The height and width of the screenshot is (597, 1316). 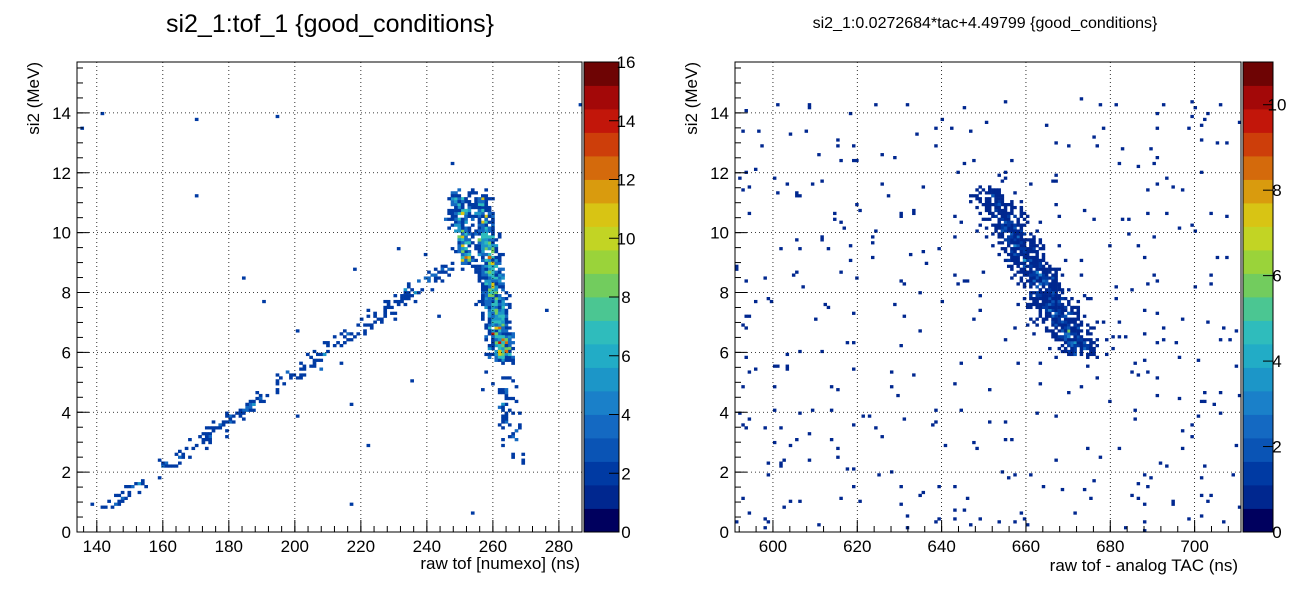 What do you see at coordinates (328, 538) in the screenshot?
I see `left-x-axis: 140 160 180 200 220 240 260 280` at bounding box center [328, 538].